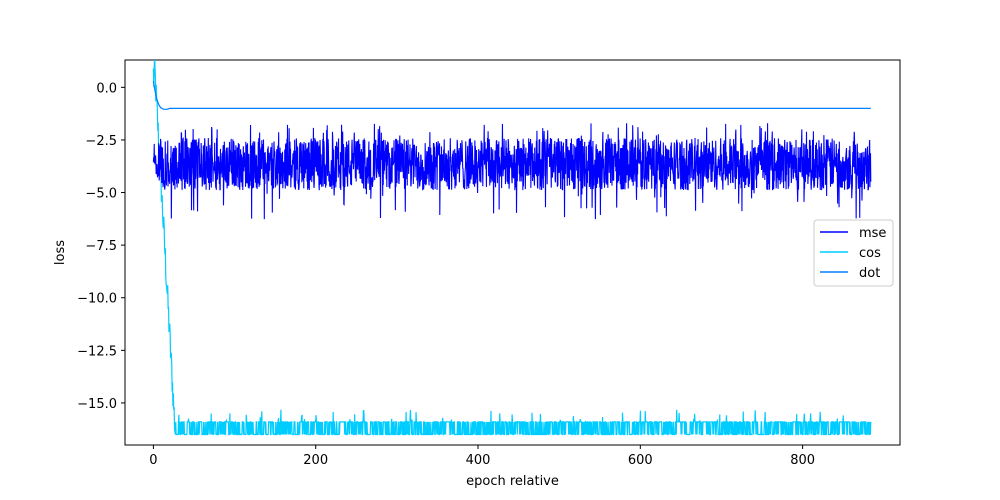  What do you see at coordinates (802, 460) in the screenshot?
I see `x-tick-label: 800` at bounding box center [802, 460].